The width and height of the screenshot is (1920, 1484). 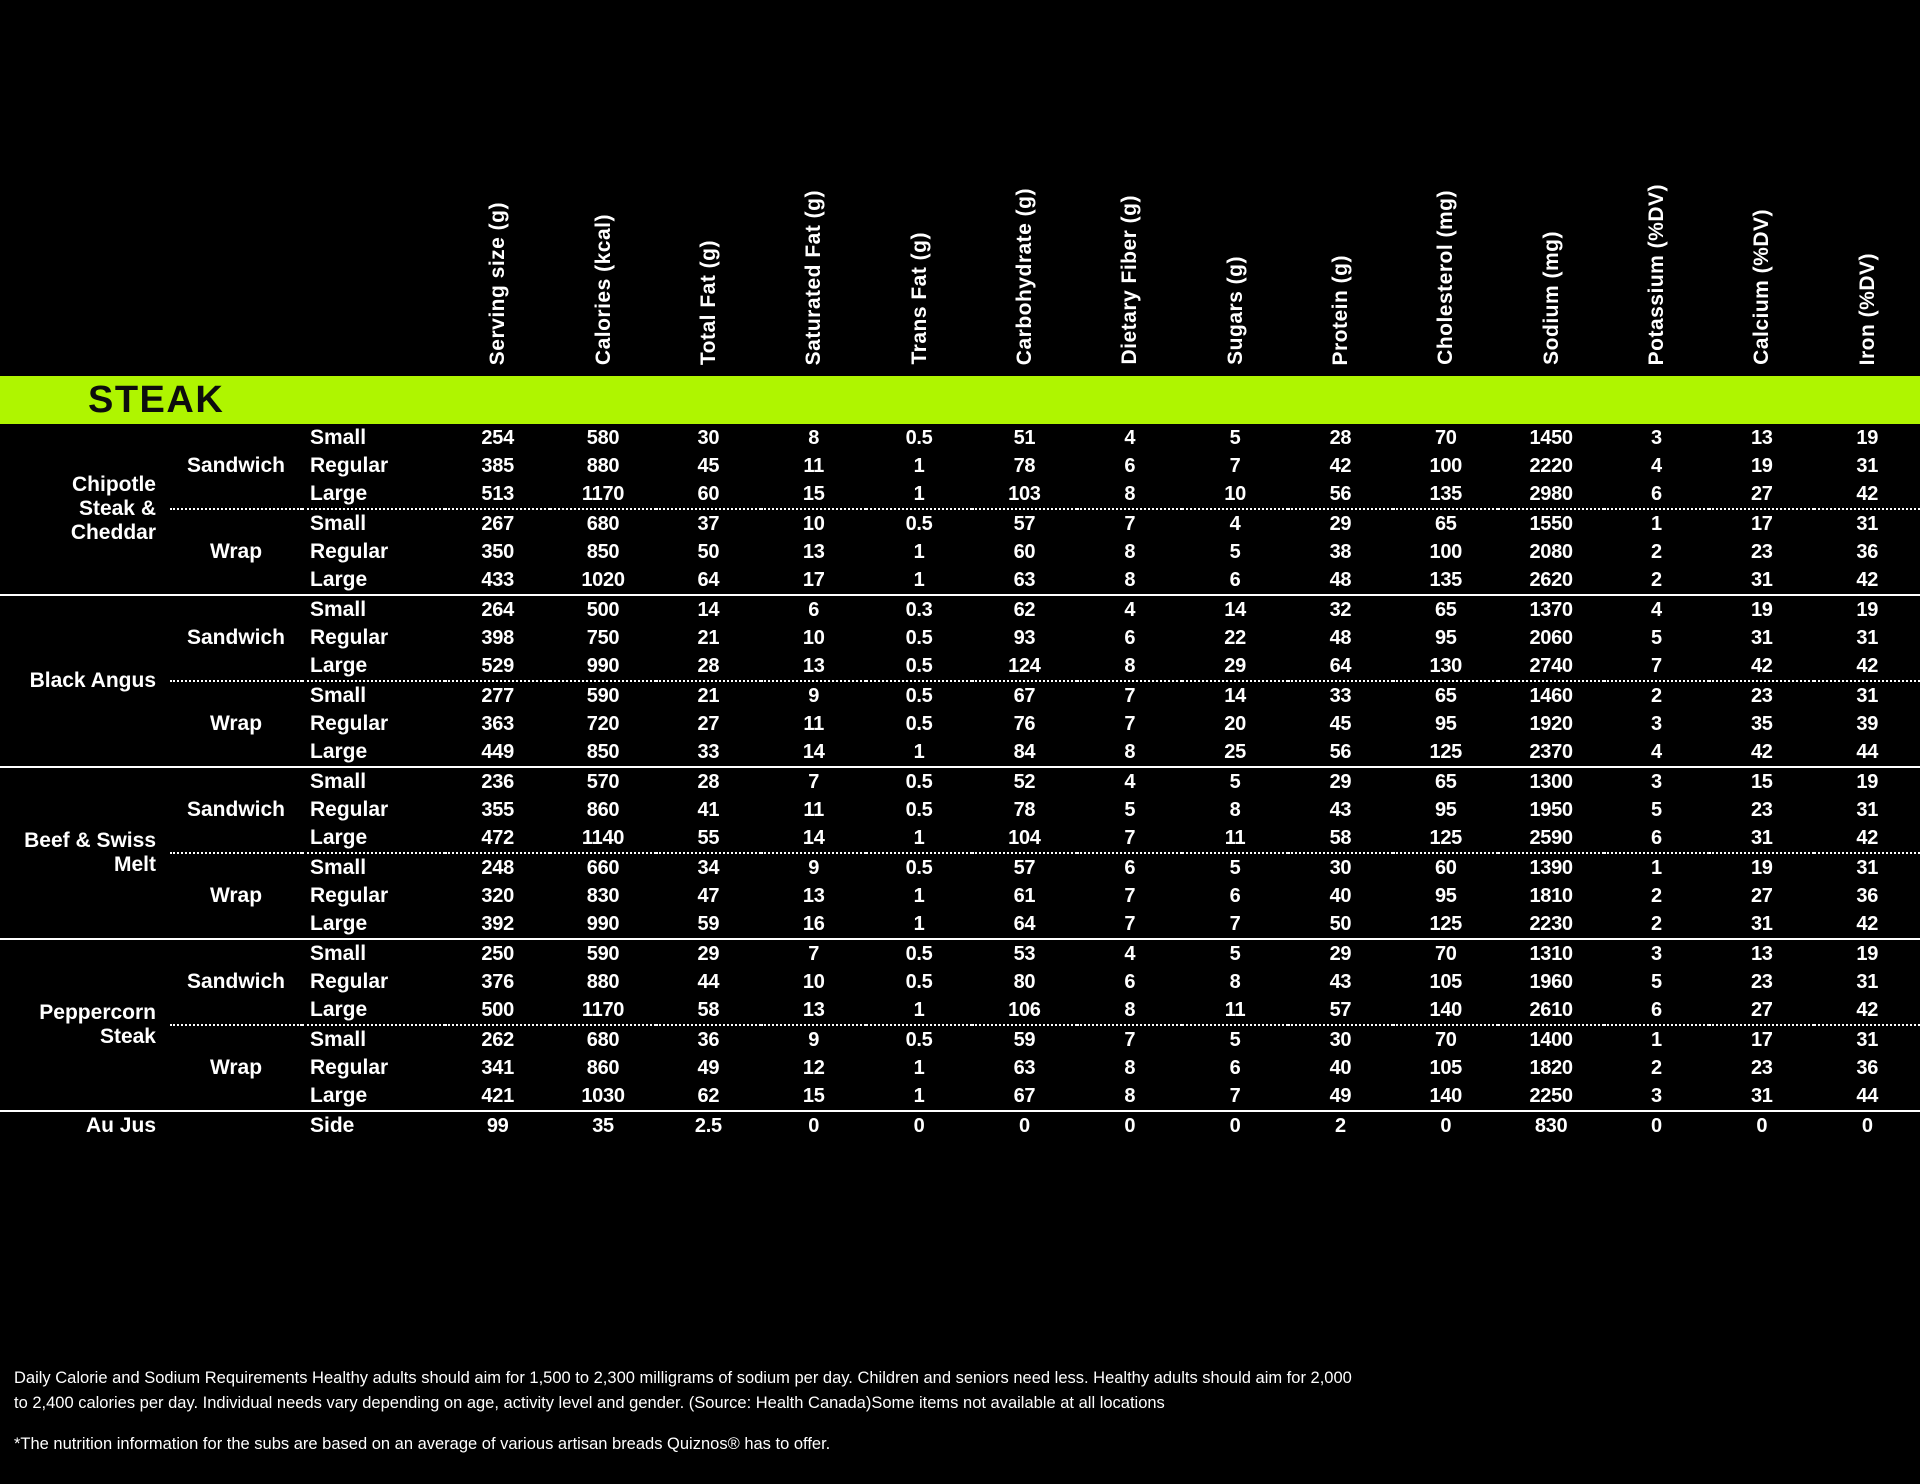 What do you see at coordinates (960, 1010) in the screenshot?
I see `table-row: Large 500 1170 58 13 1 106 8 11 57 140 2610 6 27 42` at bounding box center [960, 1010].